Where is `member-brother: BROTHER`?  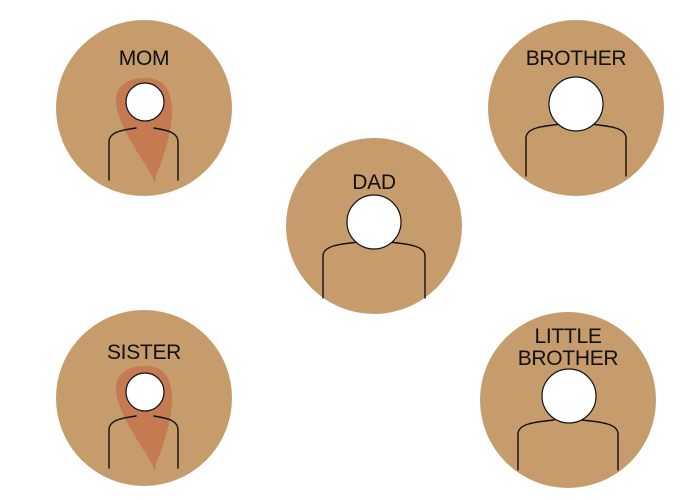
member-brother: BROTHER is located at coordinates (576, 108).